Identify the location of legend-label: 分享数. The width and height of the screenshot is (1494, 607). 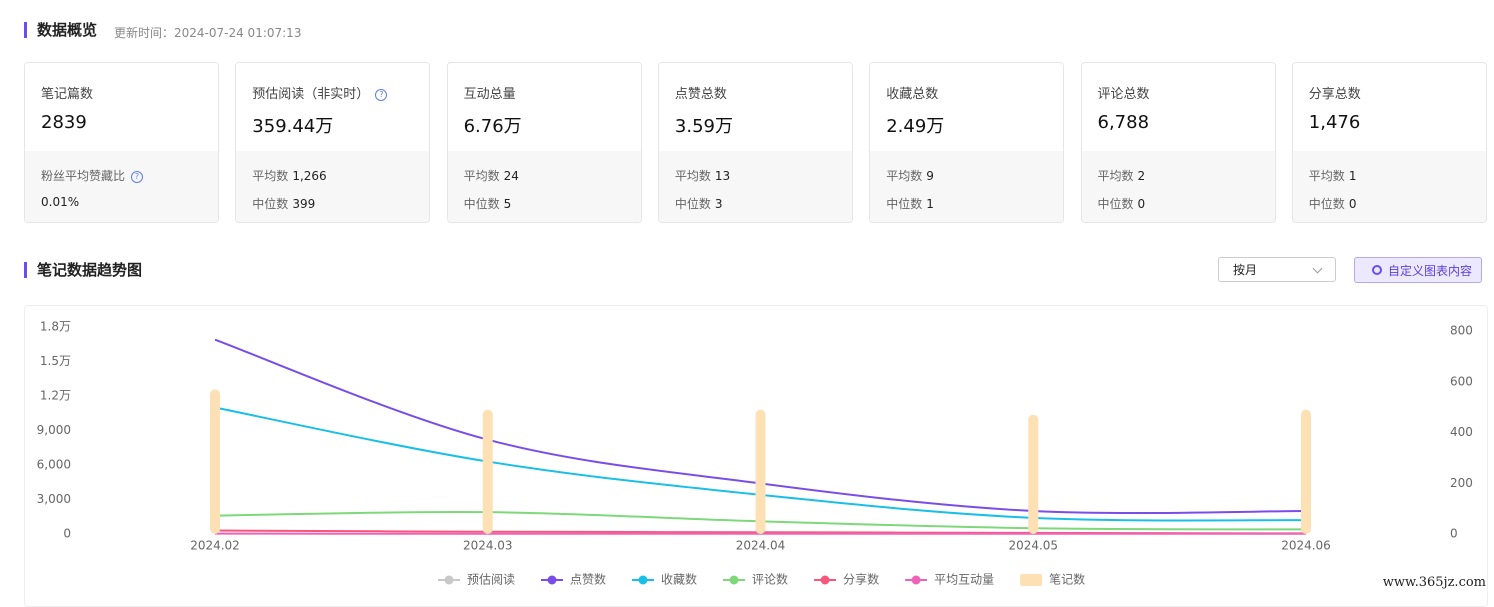
(861, 579).